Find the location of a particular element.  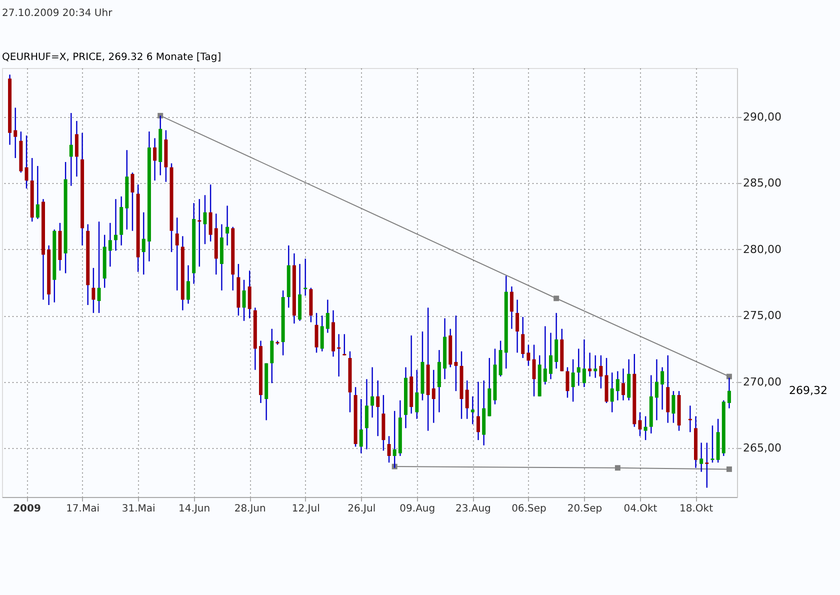

y-tick-label: 275,00 is located at coordinates (762, 315).